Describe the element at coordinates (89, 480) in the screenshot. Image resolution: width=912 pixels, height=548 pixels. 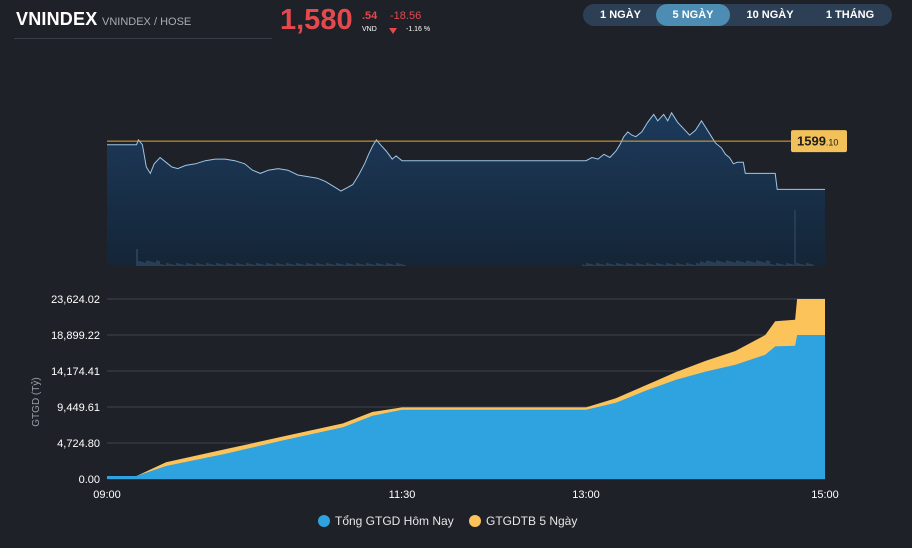
I see `y-tick-label: 0.00` at that location.